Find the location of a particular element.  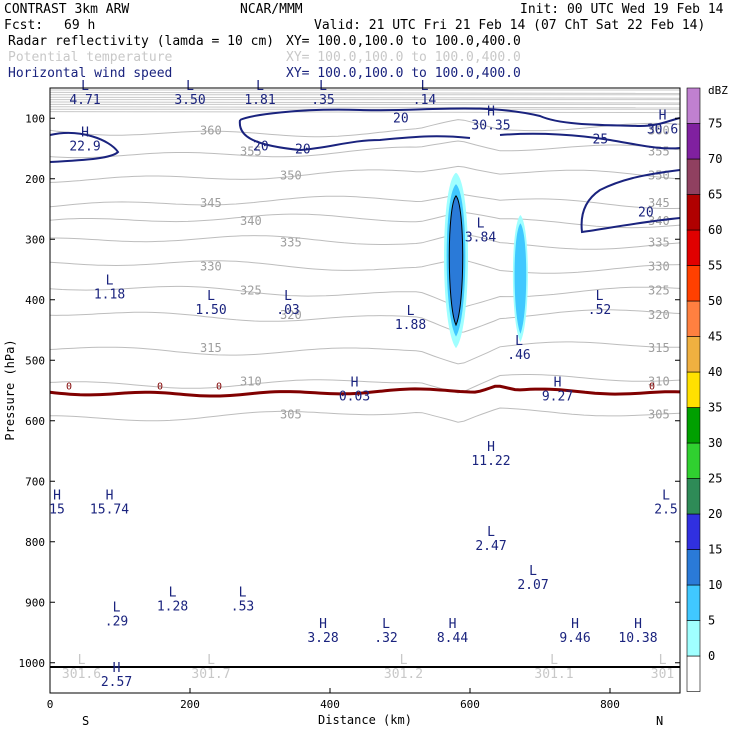

extremum-value: .29 is located at coordinates (116, 621).